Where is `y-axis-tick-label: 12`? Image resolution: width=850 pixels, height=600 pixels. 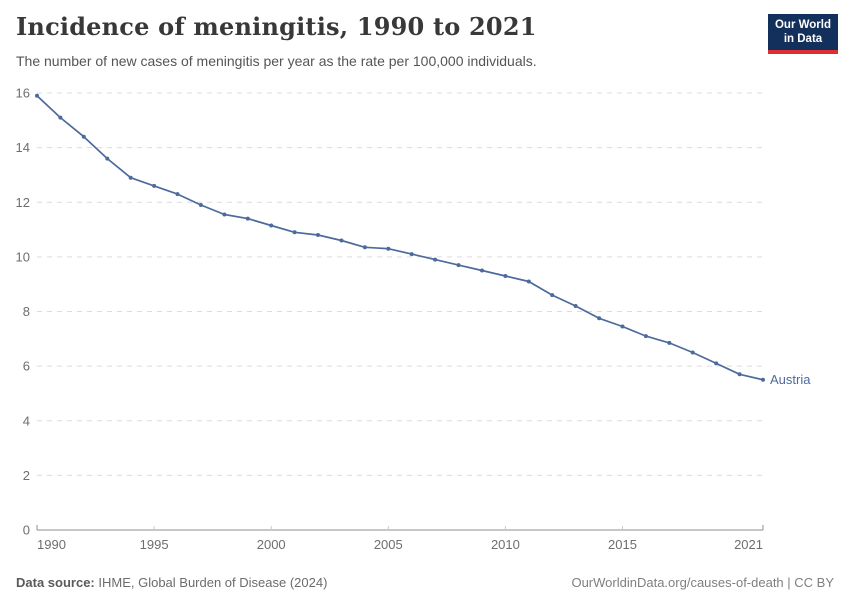 y-axis-tick-label: 12 is located at coordinates (23, 202).